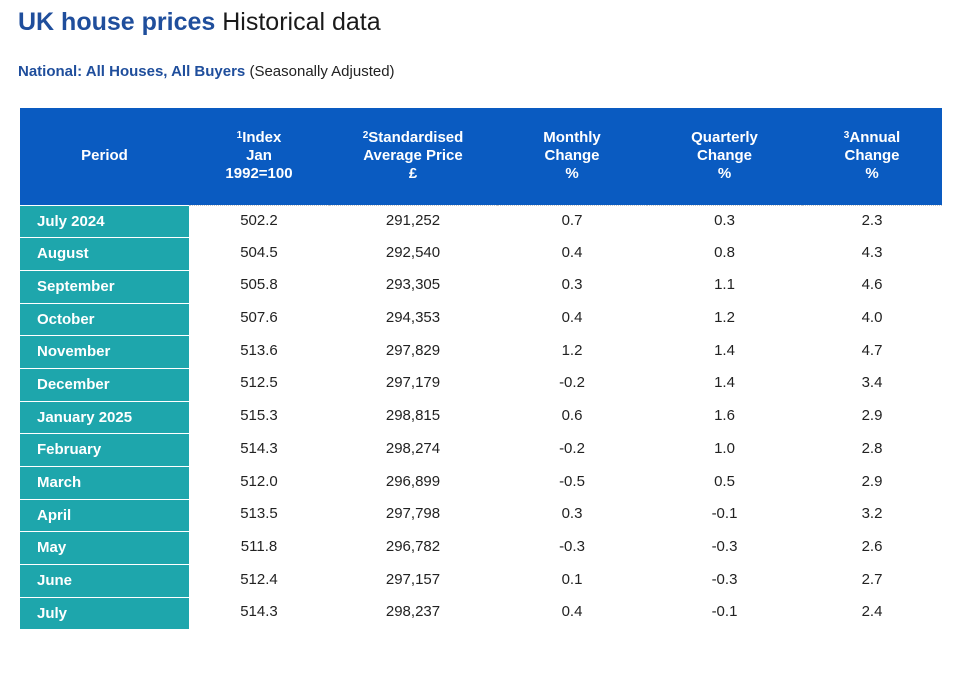 The image size is (962, 680). What do you see at coordinates (572, 546) in the screenshot?
I see `cell-monthly-change: -0.3` at bounding box center [572, 546].